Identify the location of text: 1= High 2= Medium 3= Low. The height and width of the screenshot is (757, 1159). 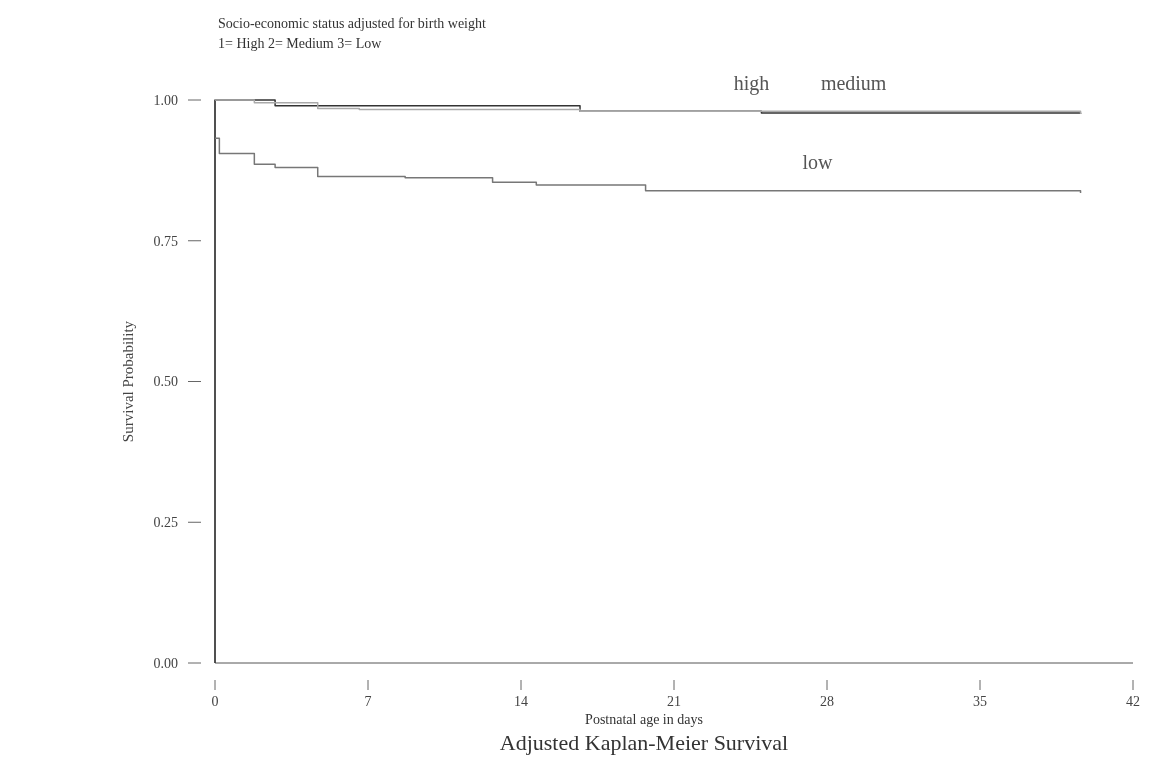
(300, 43).